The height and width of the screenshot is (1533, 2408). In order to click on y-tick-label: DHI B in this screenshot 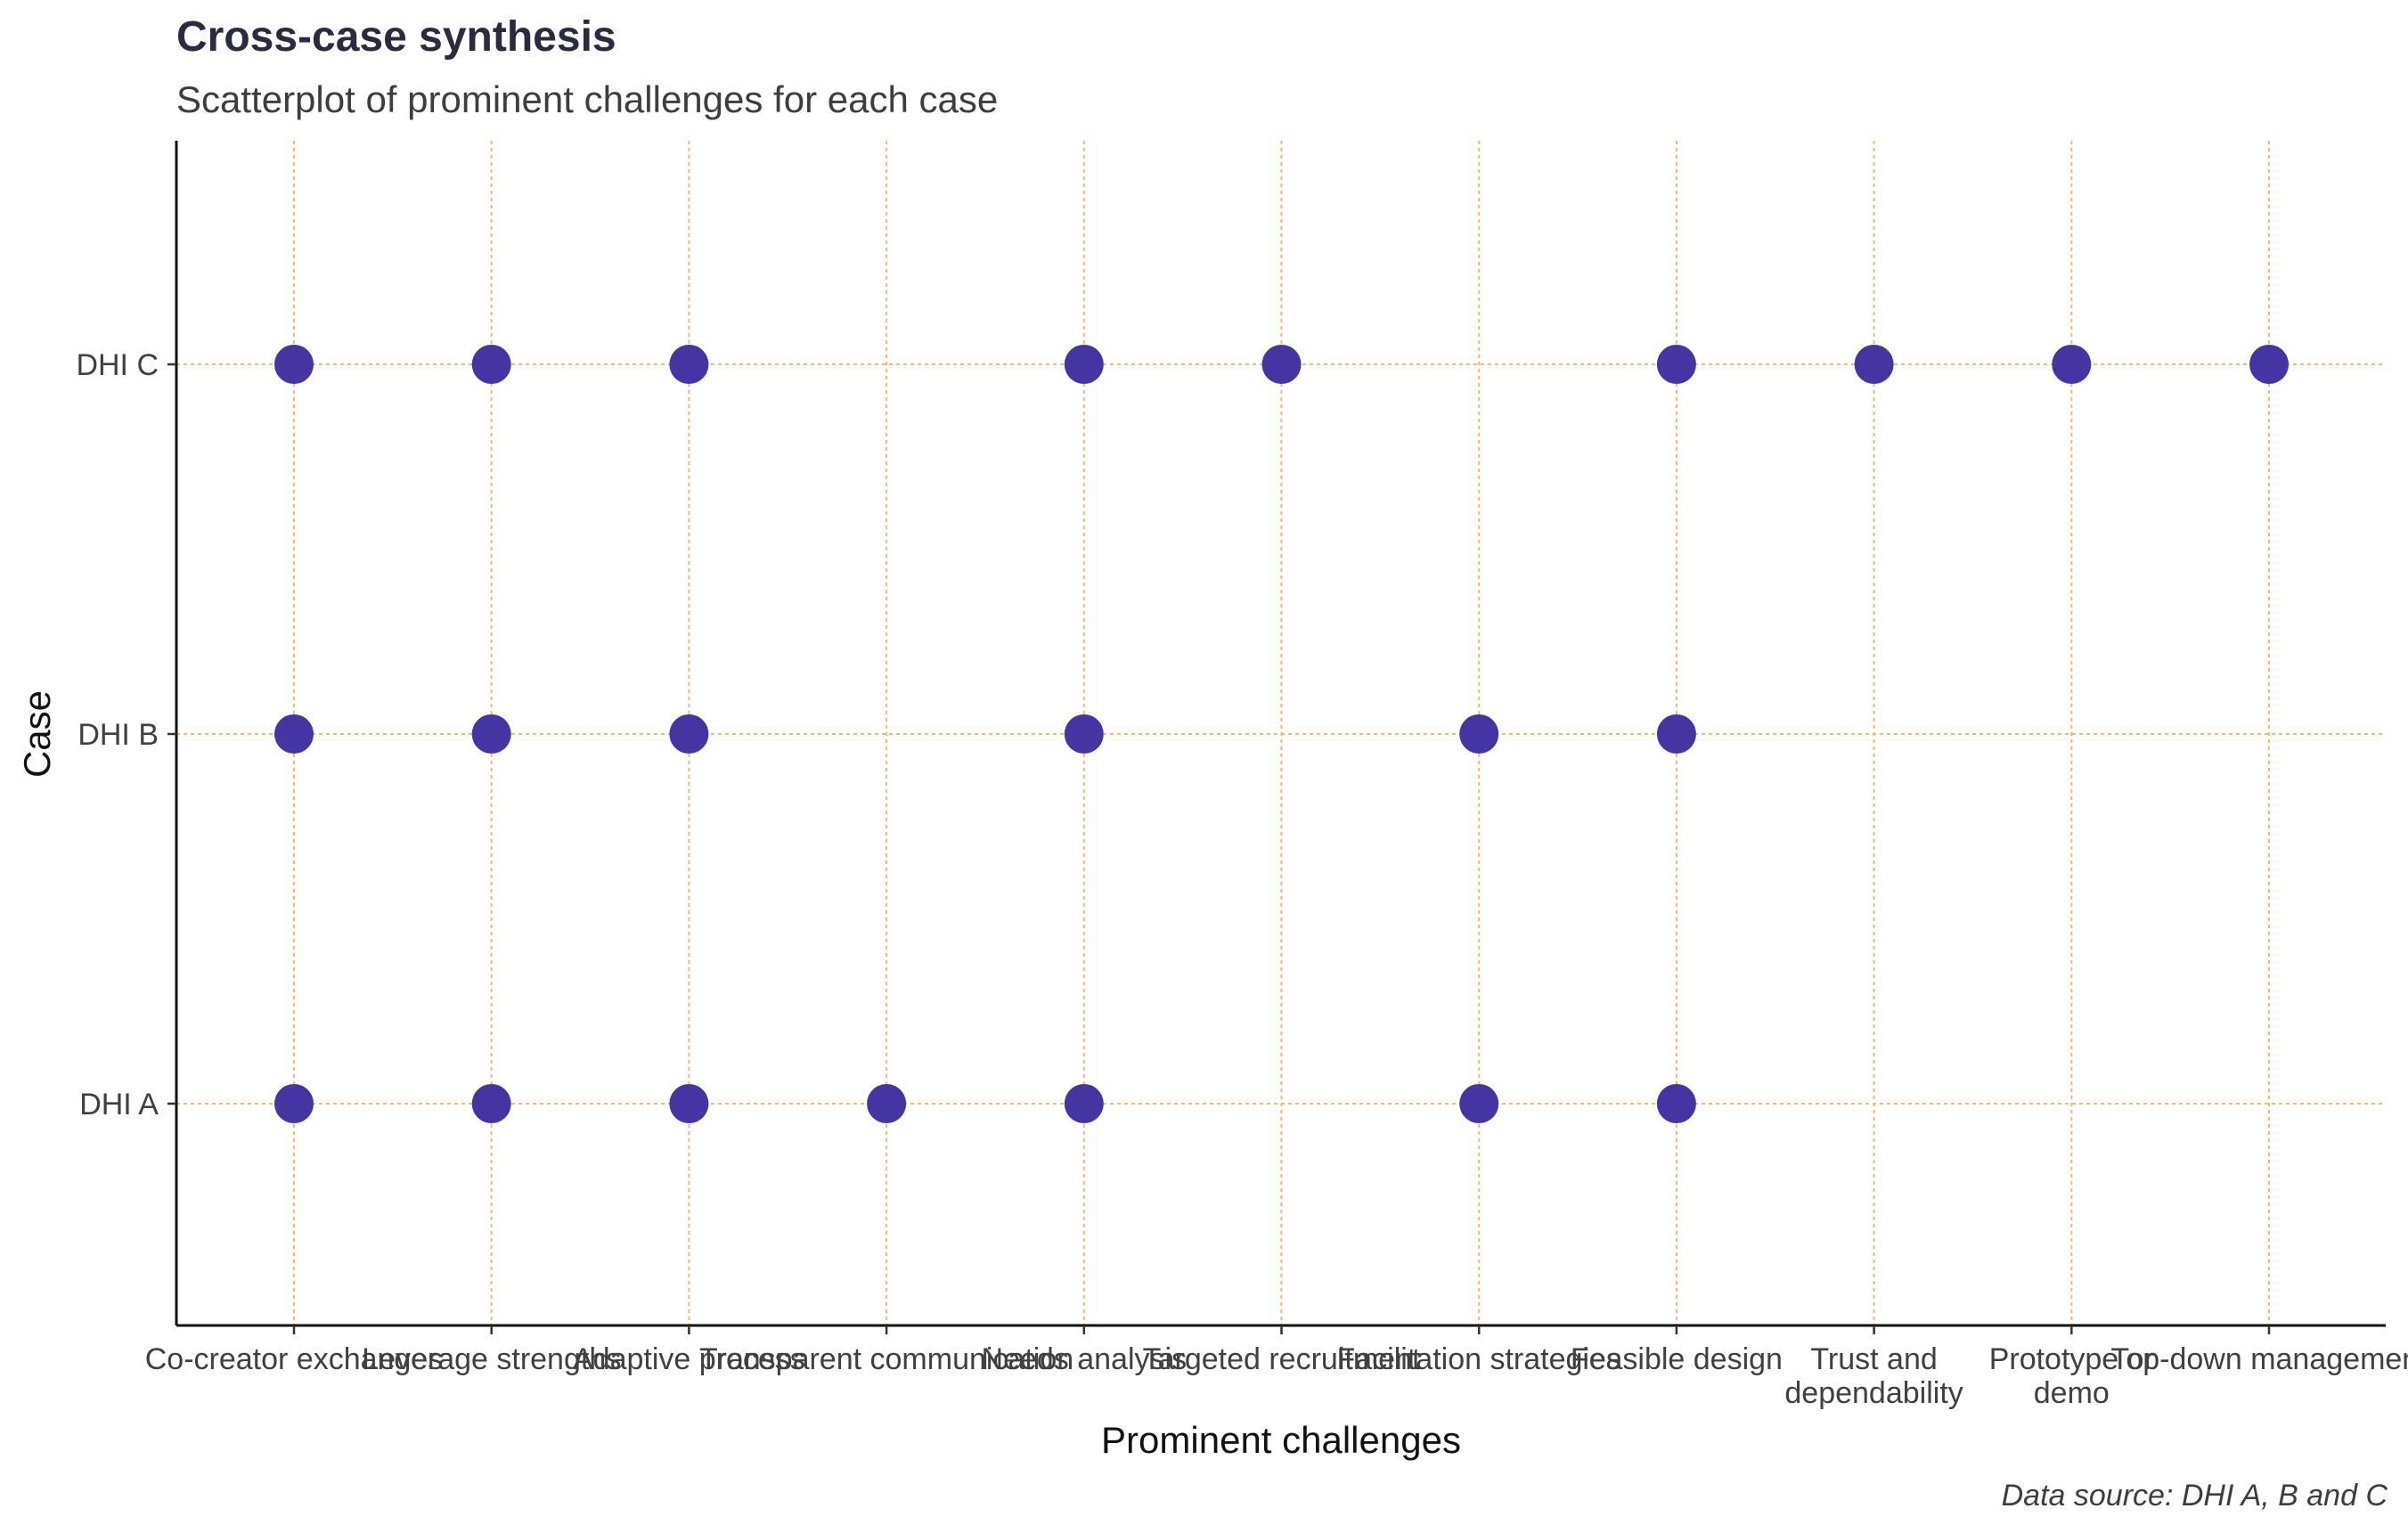, I will do `click(118, 735)`.